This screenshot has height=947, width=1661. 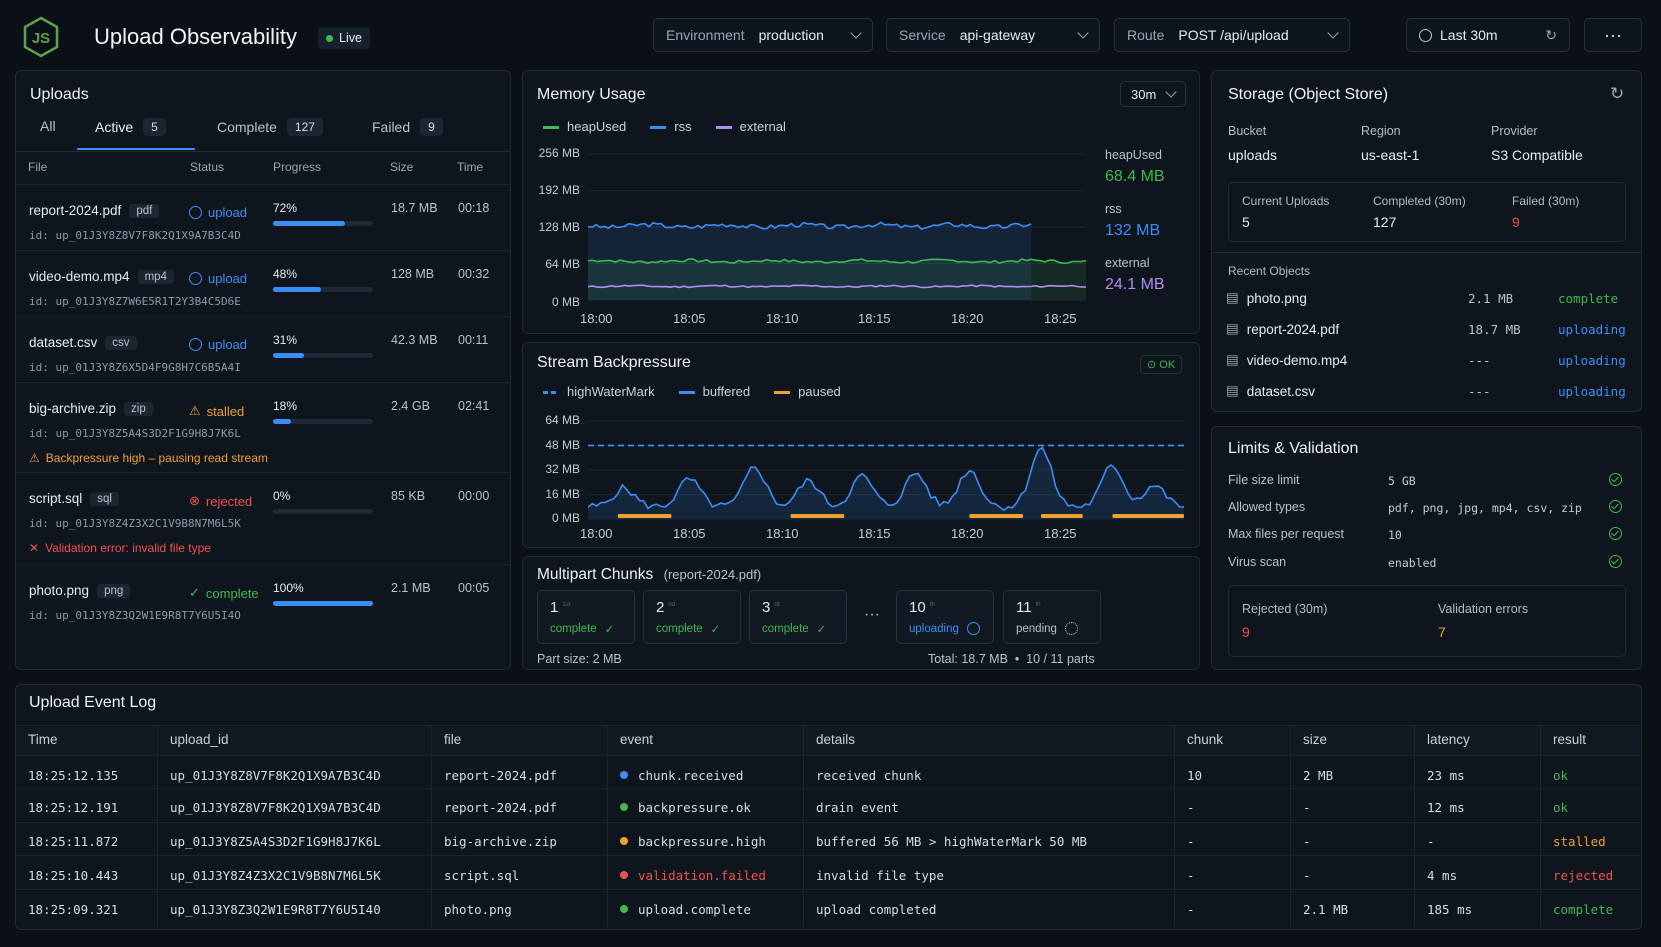 What do you see at coordinates (1297, 360) in the screenshot?
I see `object-name: video-demo.mp4` at bounding box center [1297, 360].